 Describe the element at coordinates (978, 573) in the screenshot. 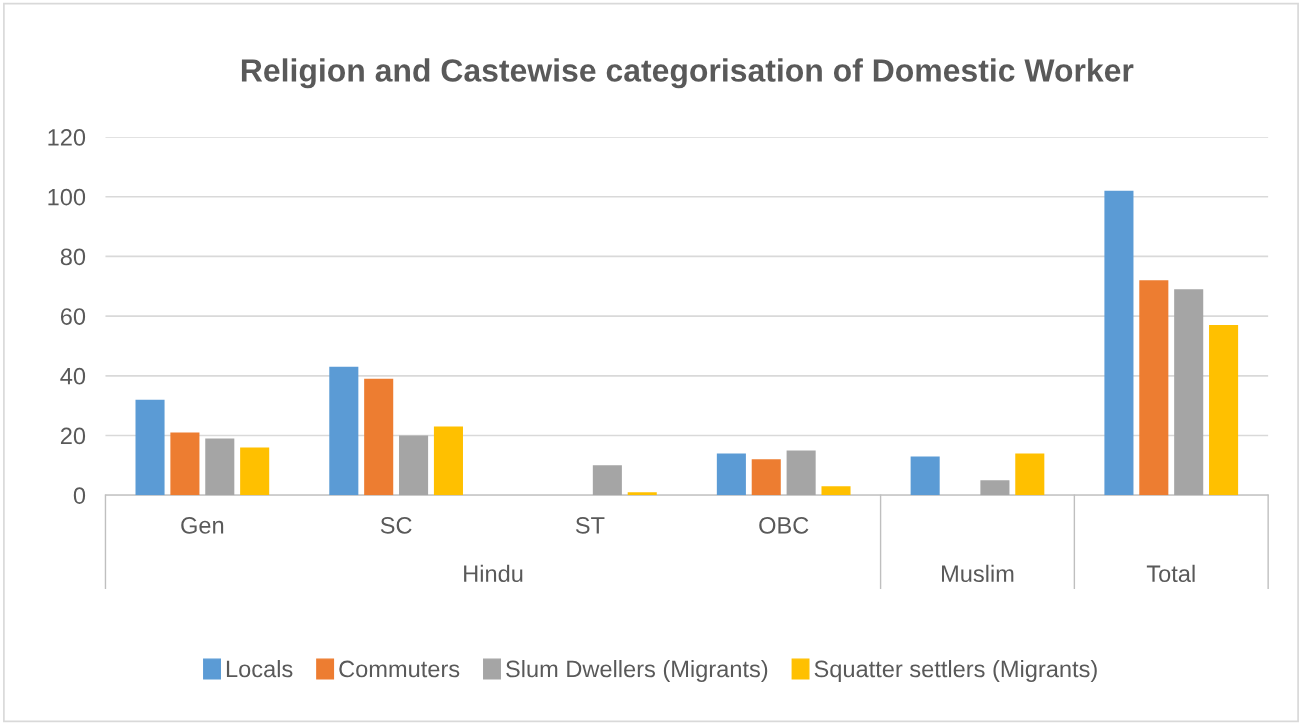

I see `text: Muslim` at that location.